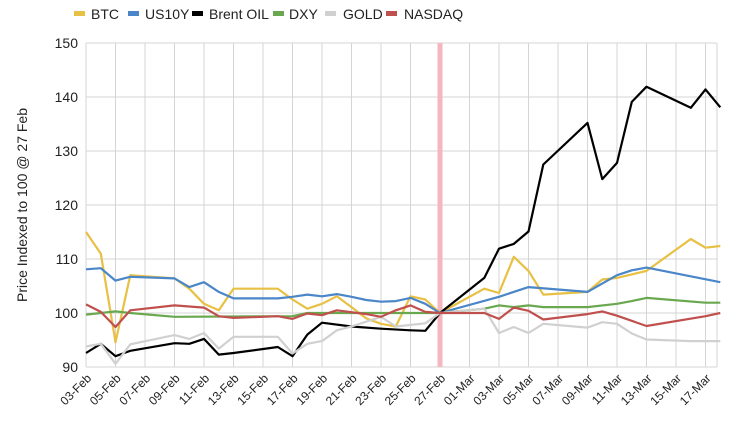 Image resolution: width=731 pixels, height=432 pixels. Describe the element at coordinates (67, 259) in the screenshot. I see `y-tick-label: 110` at that location.